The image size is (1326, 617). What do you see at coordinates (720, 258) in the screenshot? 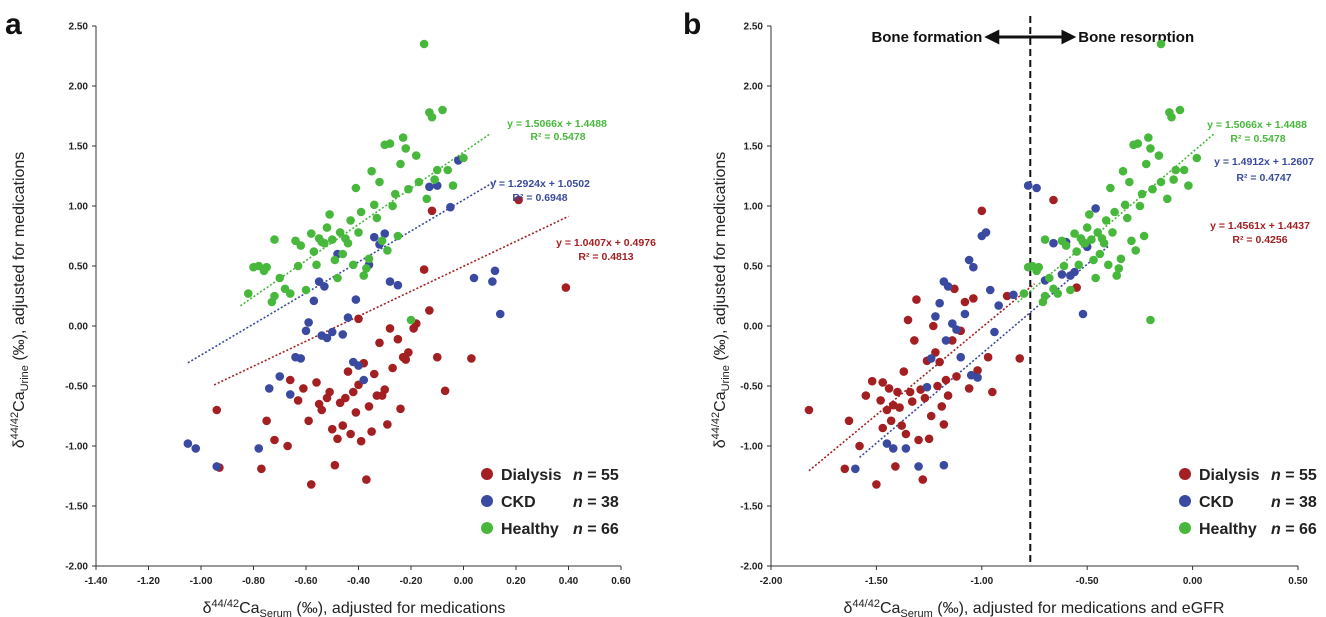
I see `axis-title-rest: (‰), adjusted for medications` at bounding box center [720, 258].